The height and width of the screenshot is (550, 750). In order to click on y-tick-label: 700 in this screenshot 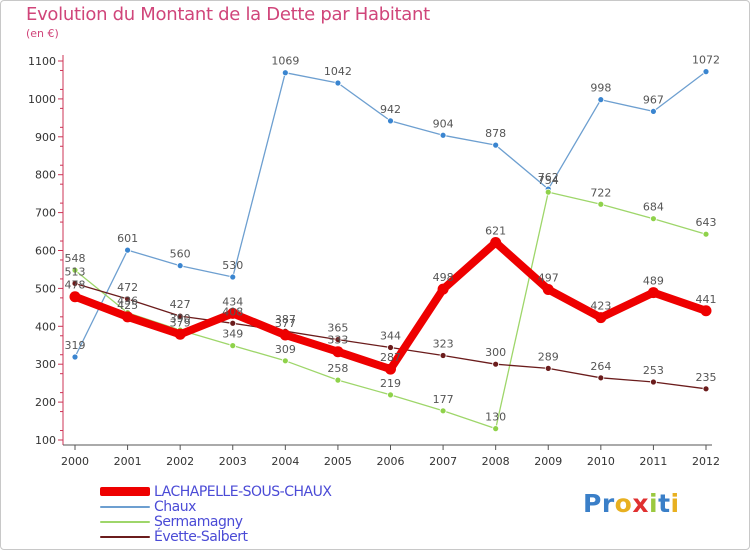, I will do `click(45, 213)`.